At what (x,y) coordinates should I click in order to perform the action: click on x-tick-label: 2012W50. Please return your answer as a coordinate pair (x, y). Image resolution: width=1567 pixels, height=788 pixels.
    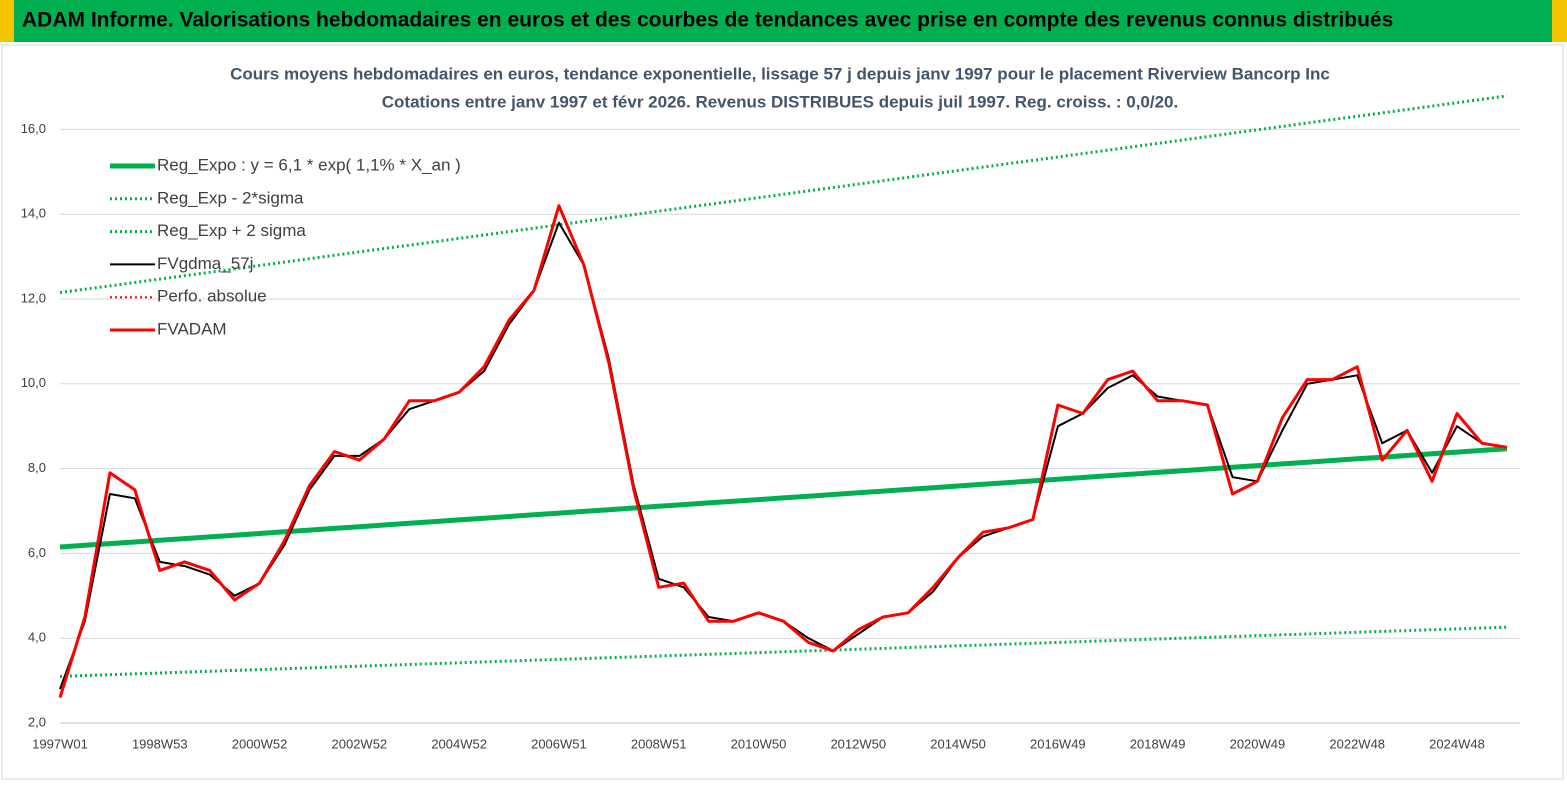
    Looking at the image, I should click on (858, 743).